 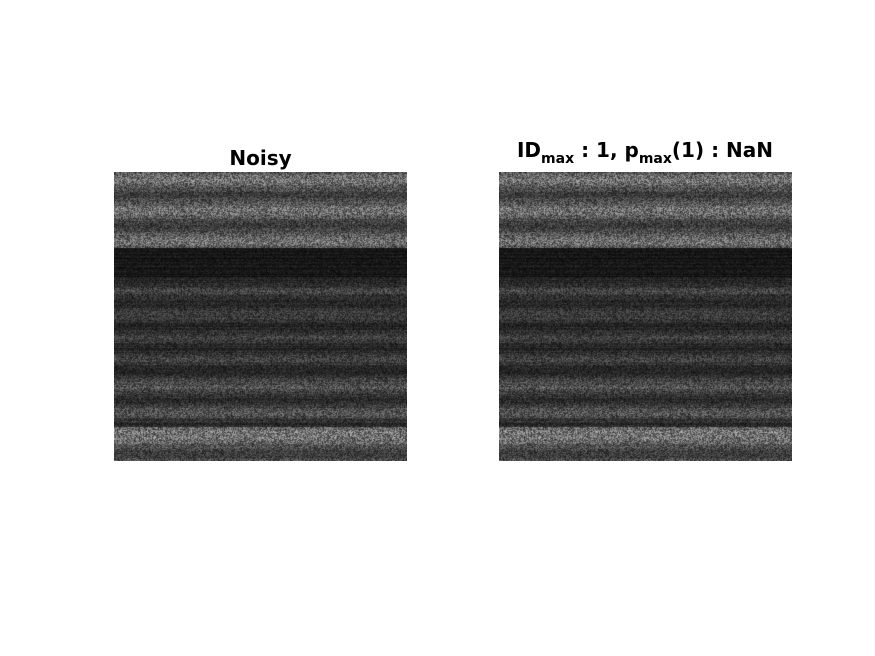 I want to click on denoised-image-panel, so click(x=645, y=316).